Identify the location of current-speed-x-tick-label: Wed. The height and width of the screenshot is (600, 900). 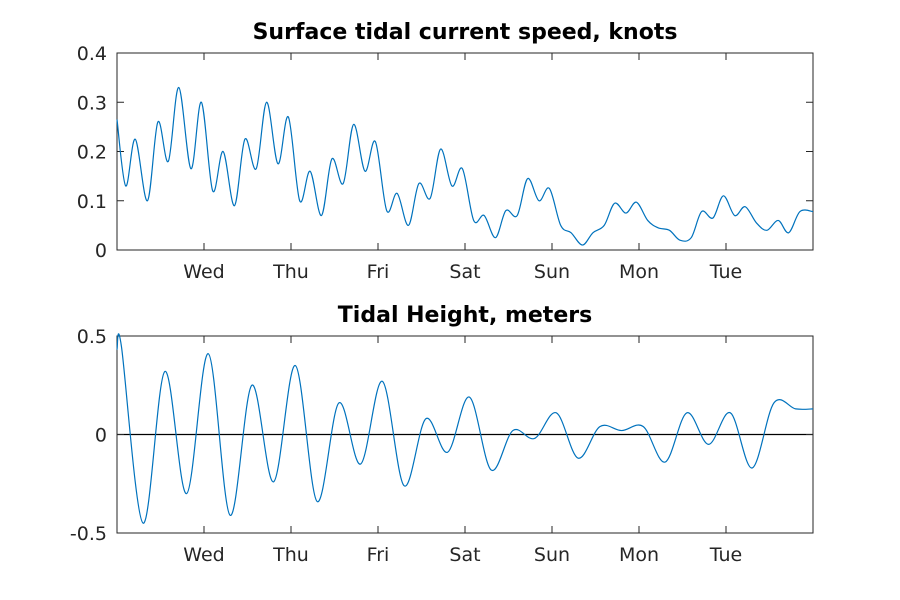
(203, 272).